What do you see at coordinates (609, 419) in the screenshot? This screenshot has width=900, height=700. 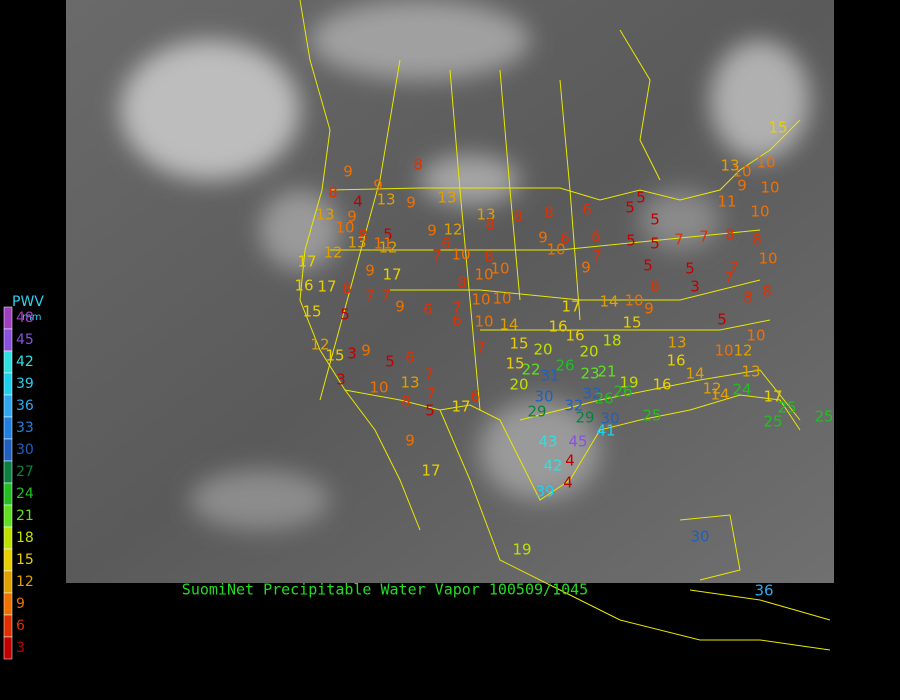 I see `station-value: 30` at bounding box center [609, 419].